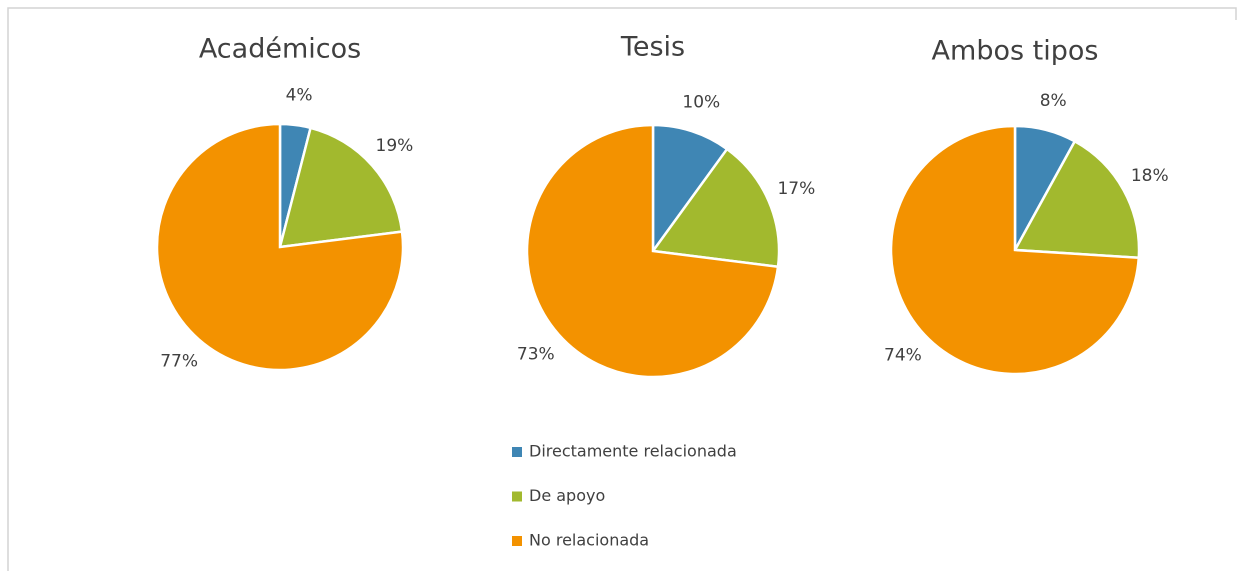 The width and height of the screenshot is (1243, 571). Describe the element at coordinates (701, 102) in the screenshot. I see `data-label: 10%` at that location.